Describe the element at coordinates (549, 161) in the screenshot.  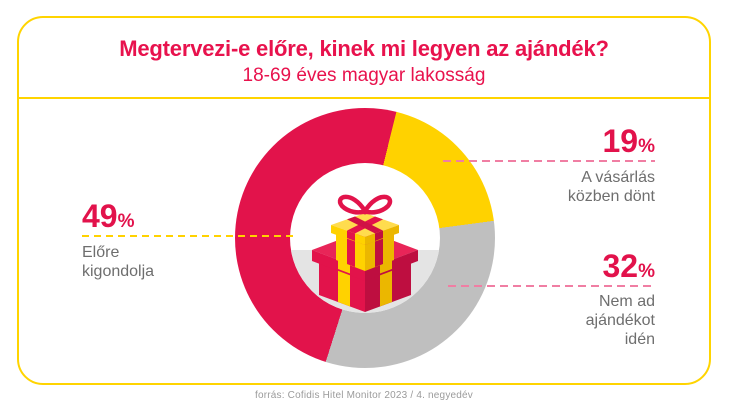
I see `callout-line-top-right` at that location.